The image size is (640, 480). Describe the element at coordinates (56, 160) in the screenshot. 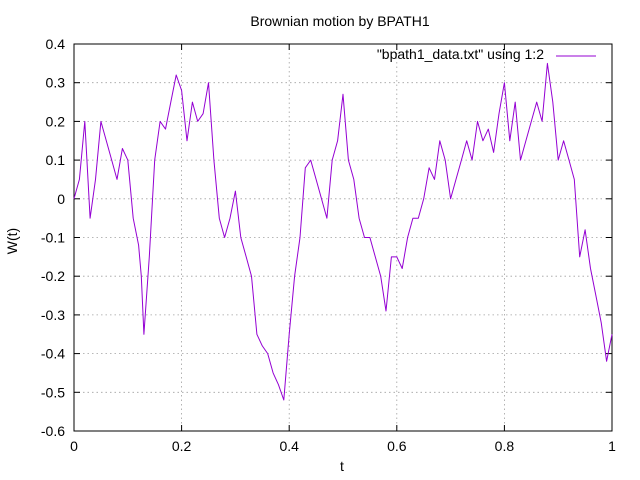

I see `y-tick-label: 0.1` at that location.